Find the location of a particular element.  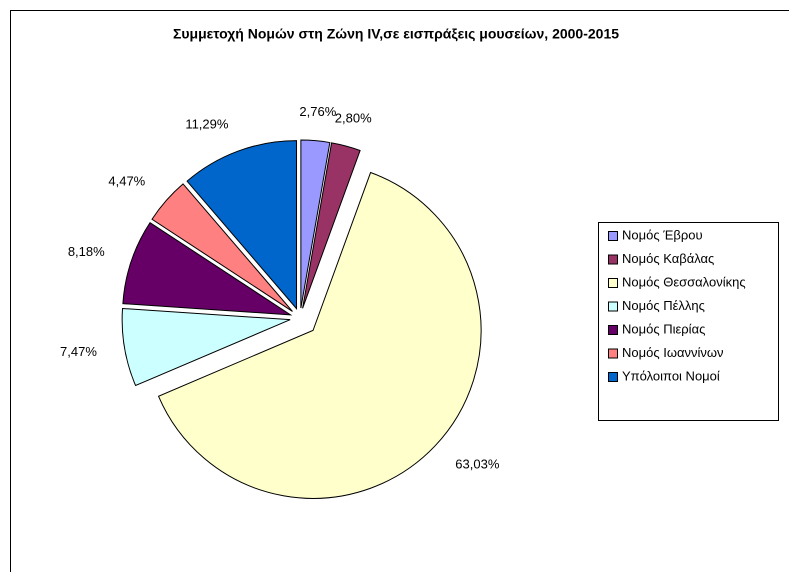

data-label: 7,47% is located at coordinates (78, 351).